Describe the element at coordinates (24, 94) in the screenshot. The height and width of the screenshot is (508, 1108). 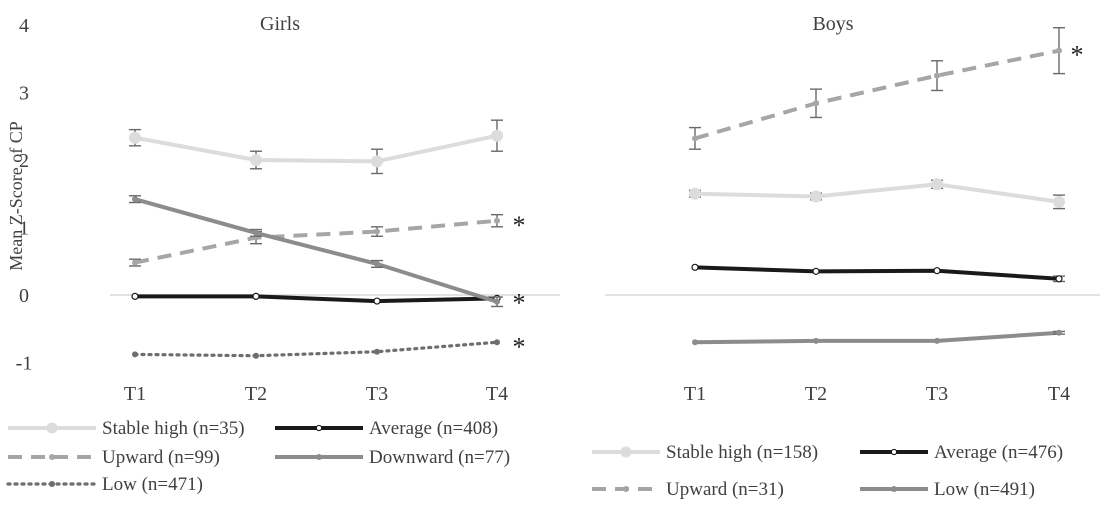
I see `y-tick-label: 3` at that location.